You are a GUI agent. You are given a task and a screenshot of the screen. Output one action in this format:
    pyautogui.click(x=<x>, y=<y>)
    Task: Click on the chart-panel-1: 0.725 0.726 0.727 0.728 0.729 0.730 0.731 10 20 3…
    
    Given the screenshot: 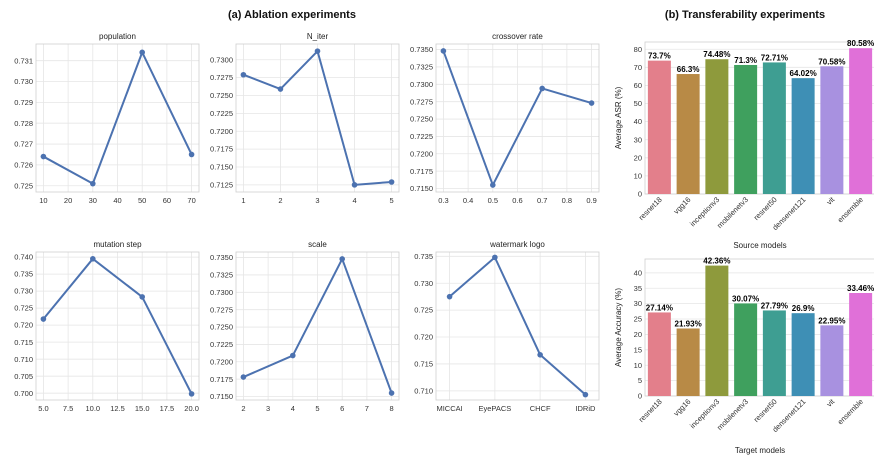 What is the action you would take?
    pyautogui.click(x=107, y=118)
    